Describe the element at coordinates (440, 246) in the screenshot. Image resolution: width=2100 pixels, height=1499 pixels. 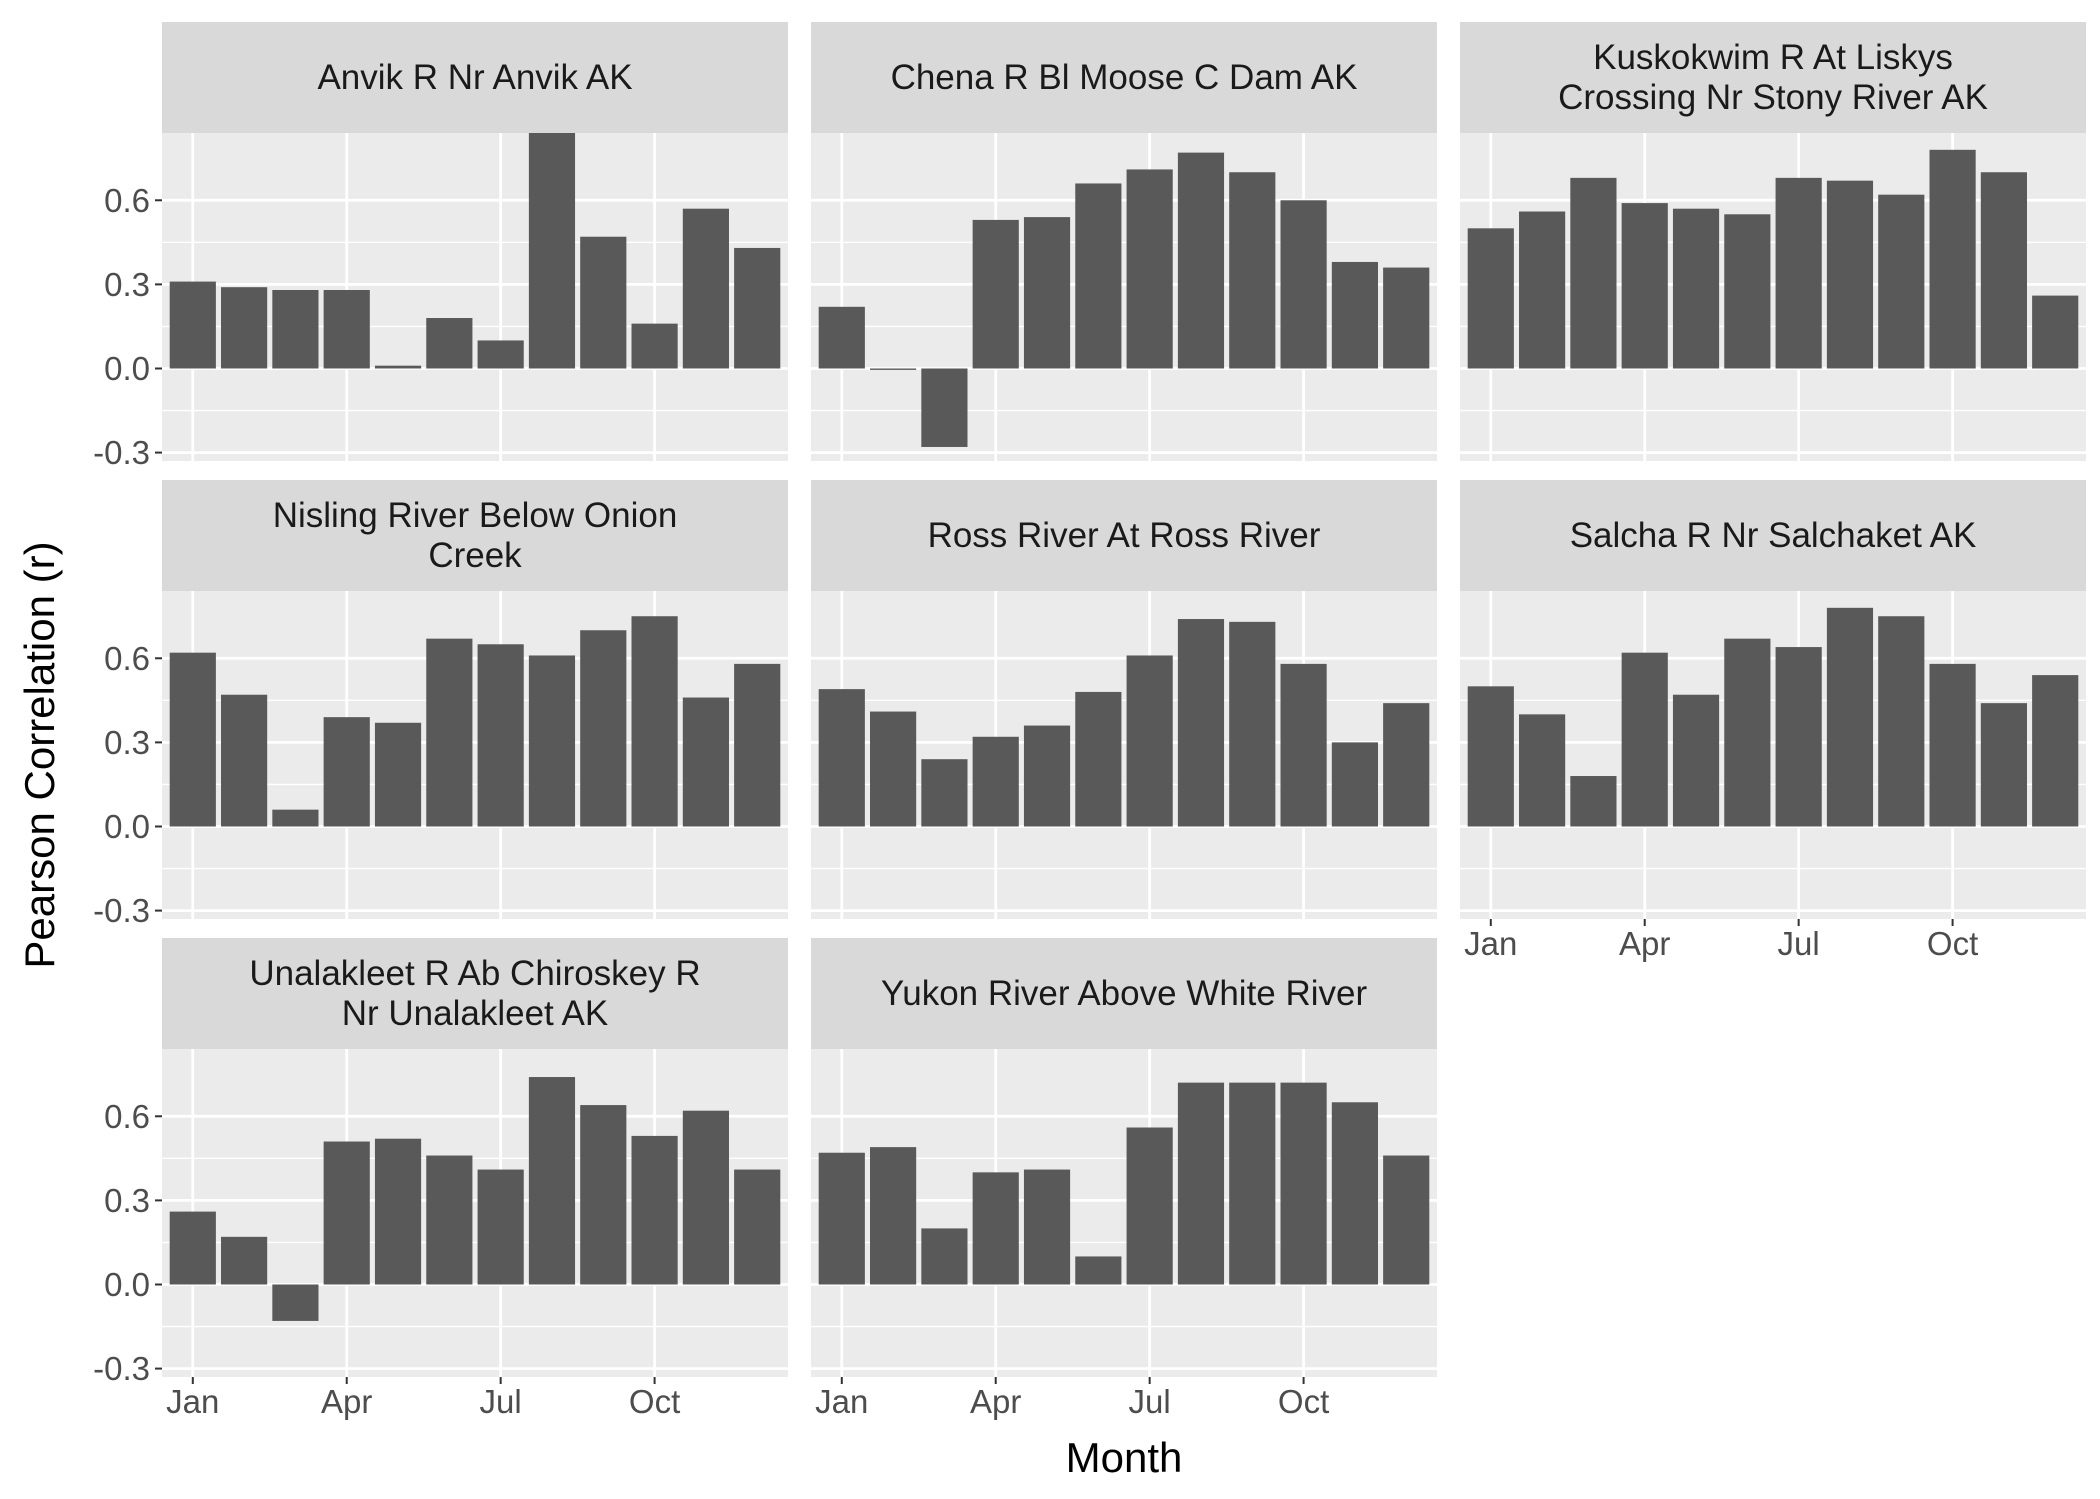
I see `facet-panel-1: Anvik R Nr Anvik AK -0.3 0.0 0.3 0.6` at that location.